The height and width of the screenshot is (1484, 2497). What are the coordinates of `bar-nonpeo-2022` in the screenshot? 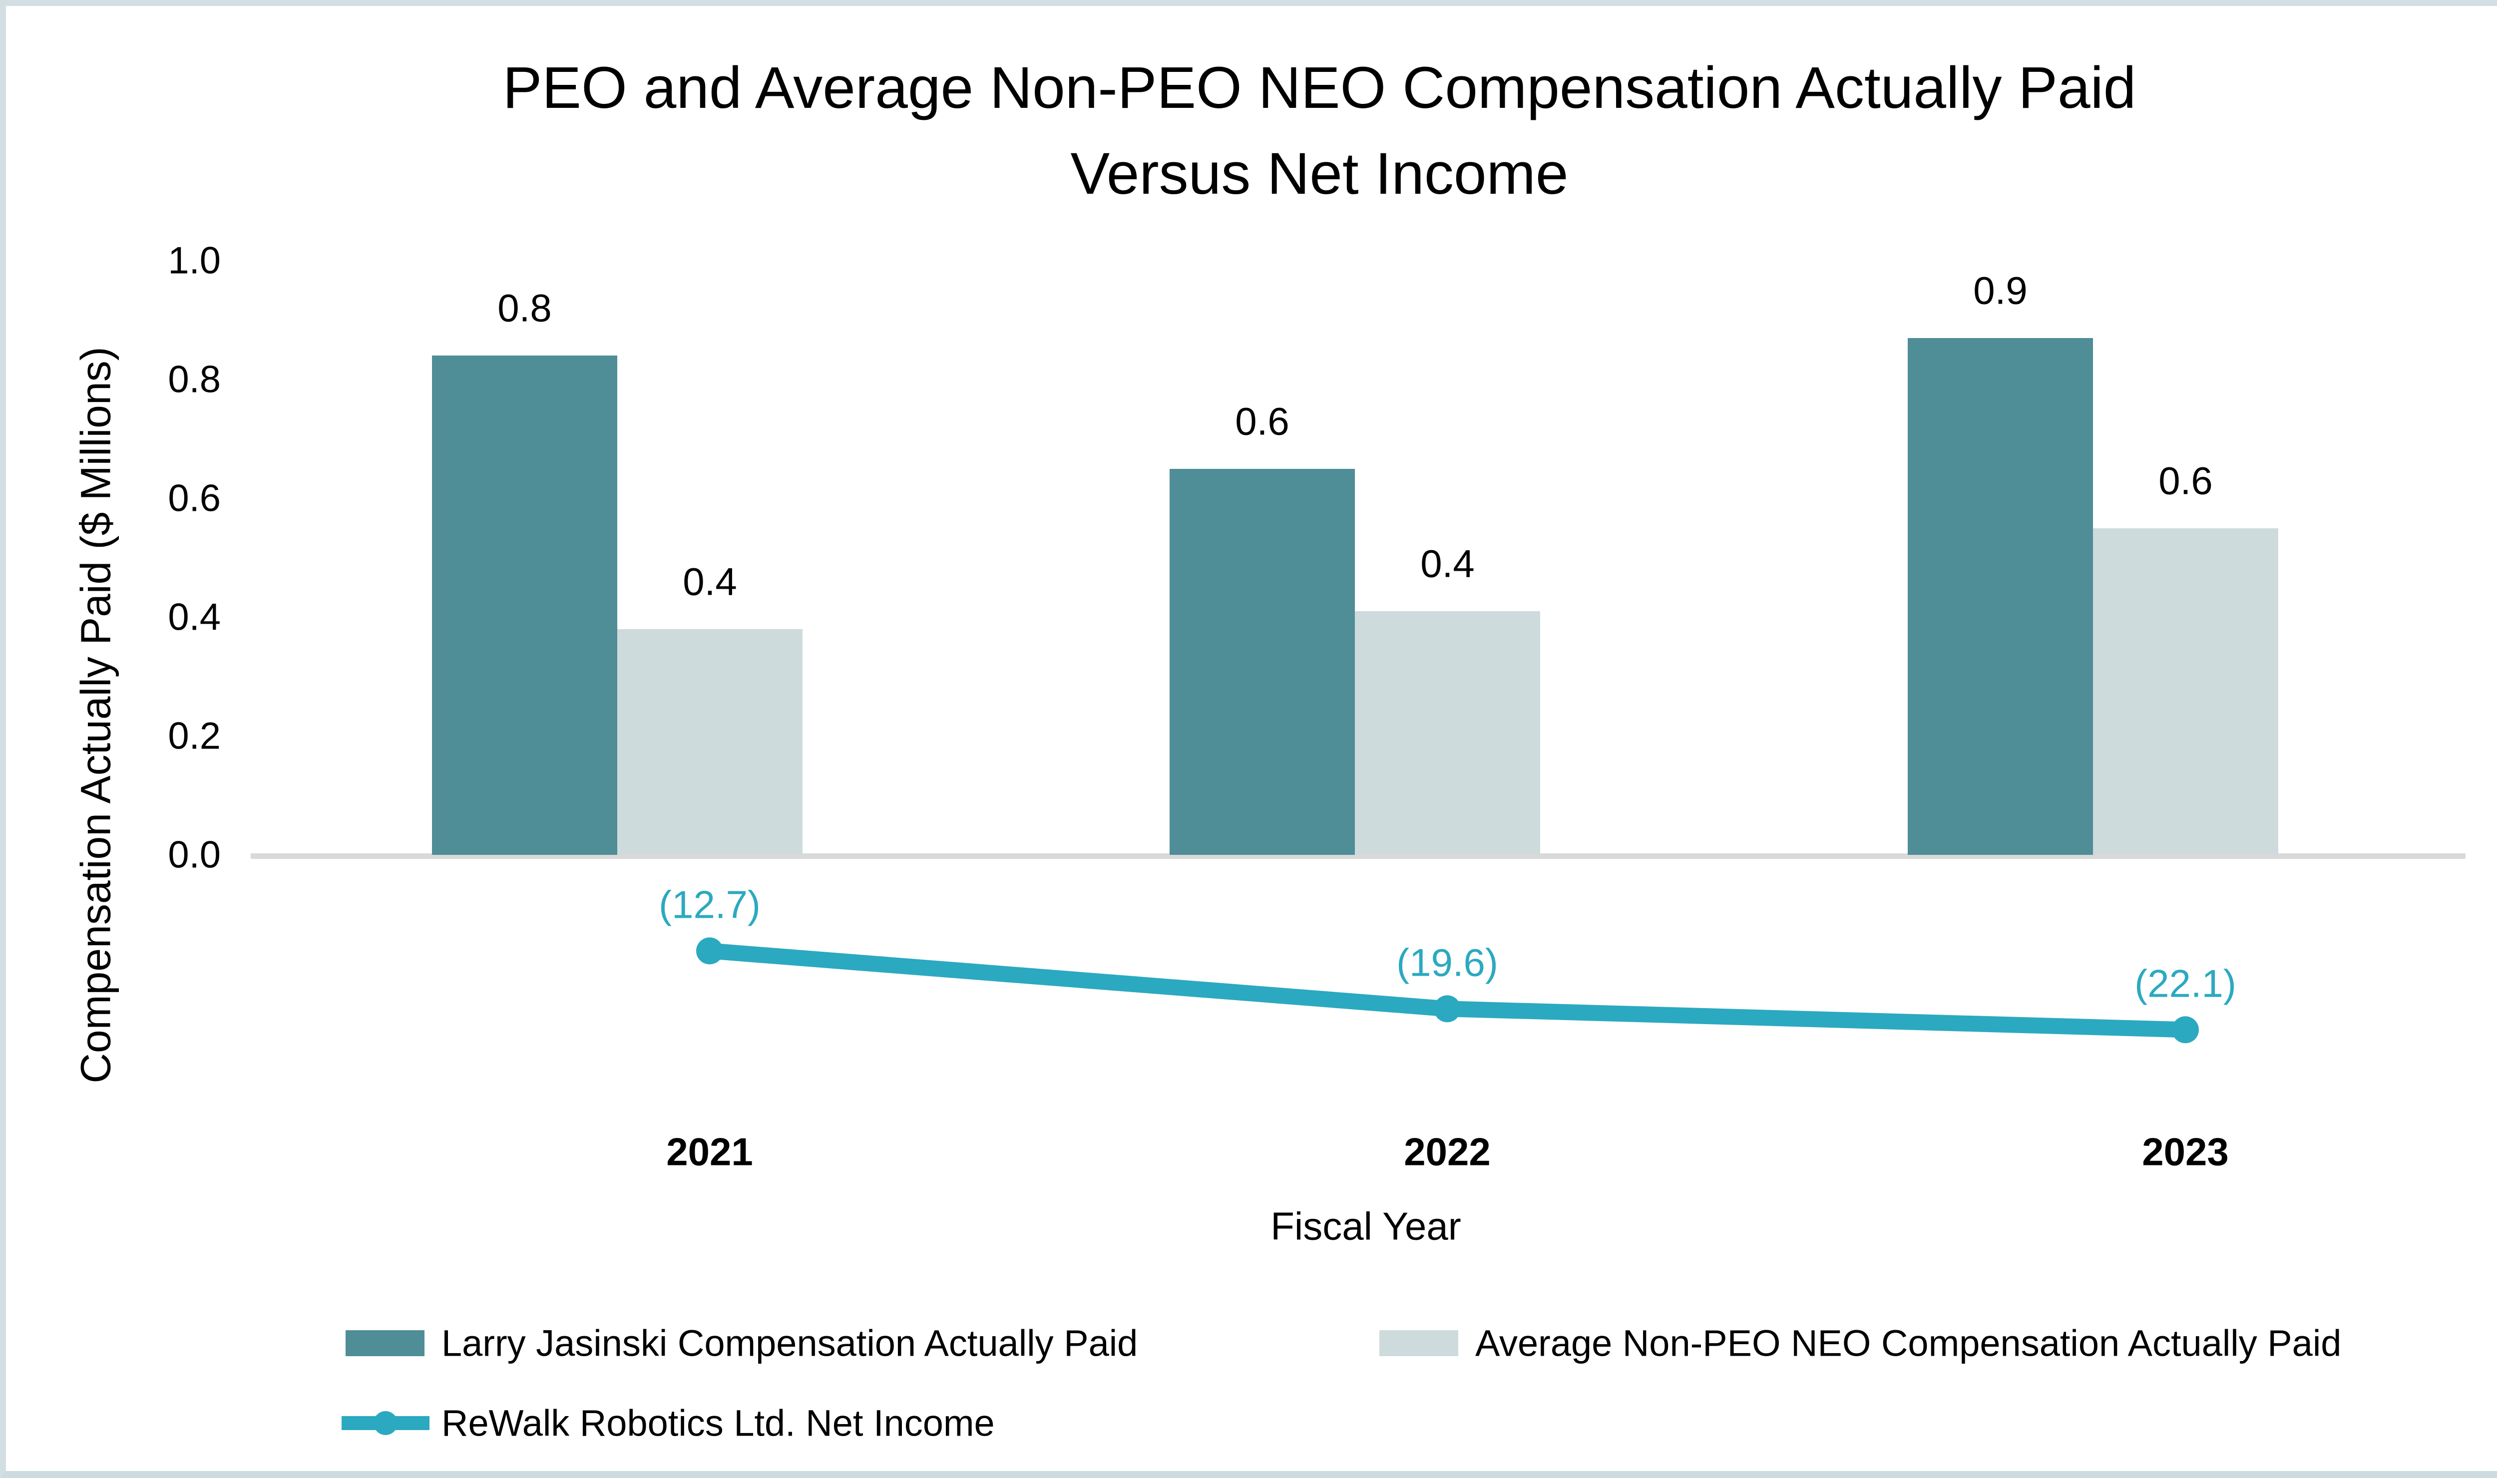 It's located at (1447, 733).